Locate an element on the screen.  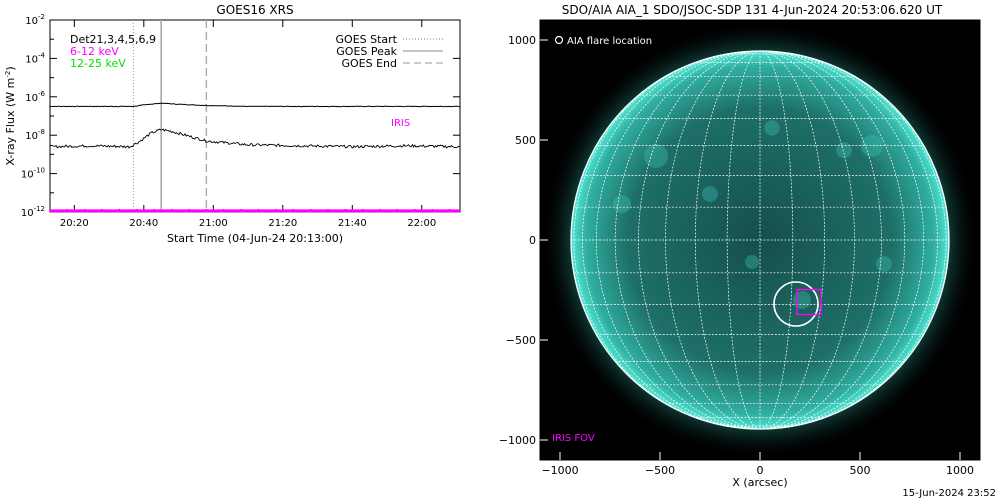
aia-y-tick-label-0: 1000 is located at coordinates (522, 40).